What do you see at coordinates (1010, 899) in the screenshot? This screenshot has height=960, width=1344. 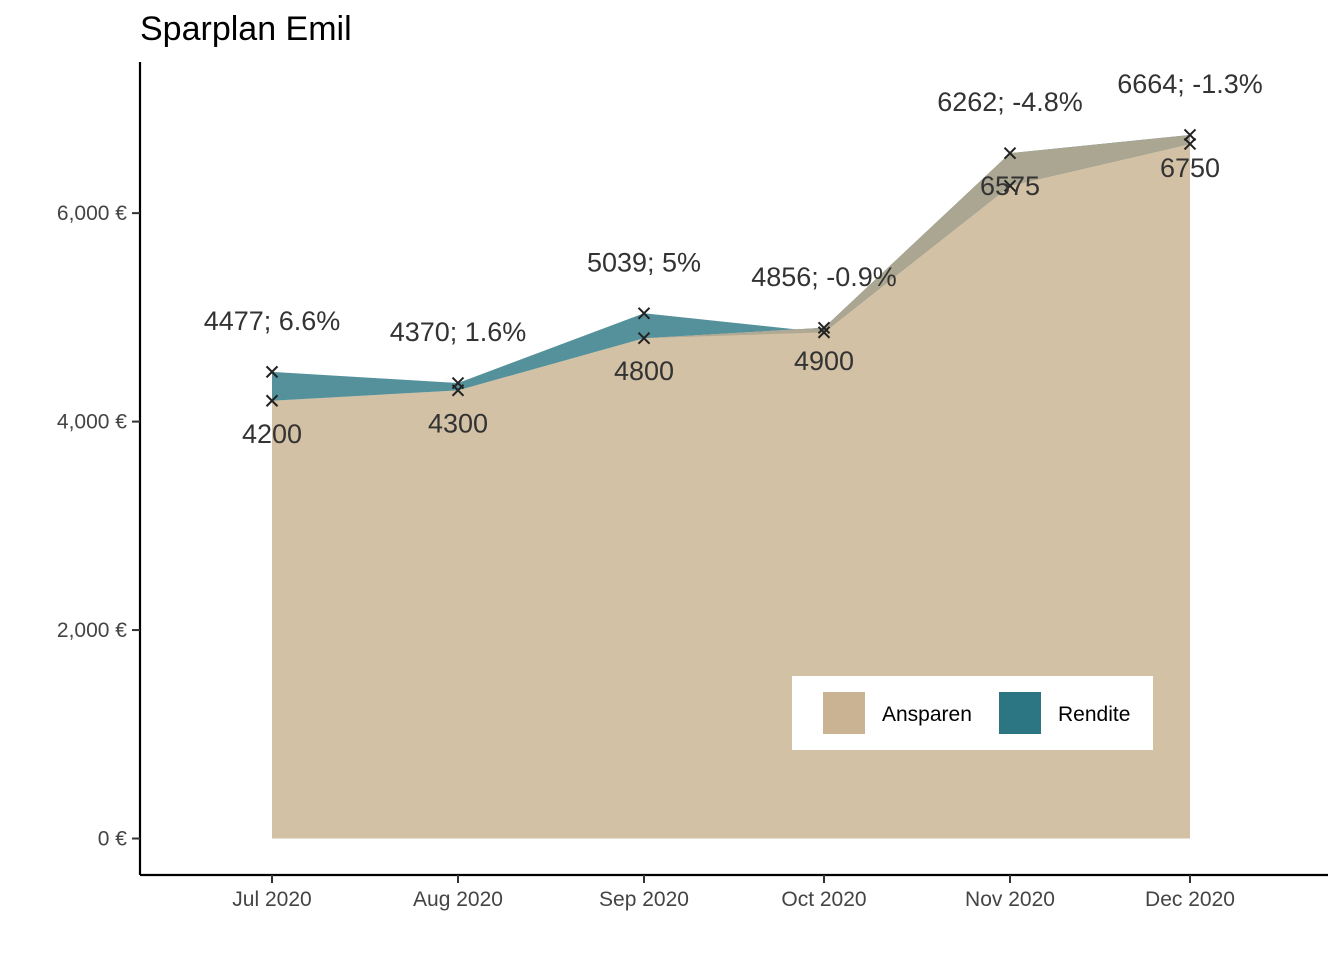 I see `x-tick-label: Nov 2020` at bounding box center [1010, 899].